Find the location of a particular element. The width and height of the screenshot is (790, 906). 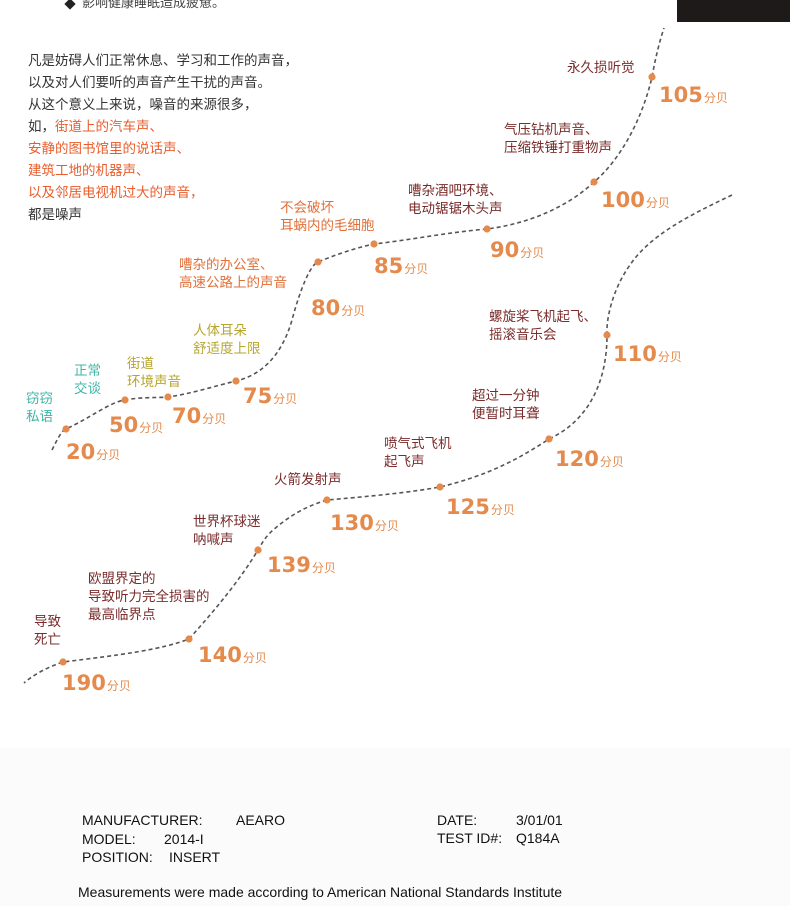

label-line: 电动锯锯木头声 is located at coordinates (455, 209).